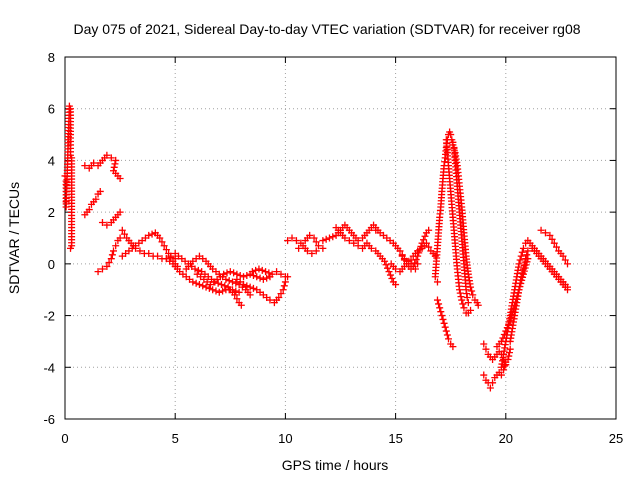  I want to click on x-tick-label: 20, so click(506, 438).